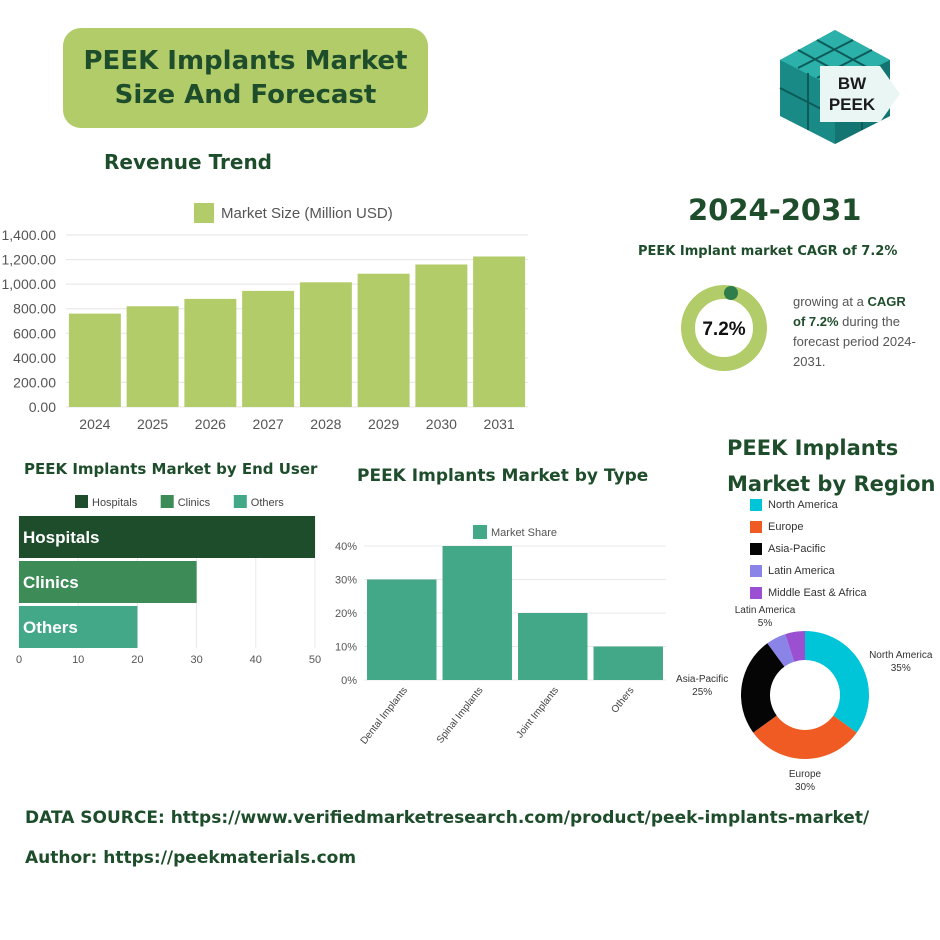 The width and height of the screenshot is (940, 940). I want to click on region-slice-pct: 35%, so click(901, 668).